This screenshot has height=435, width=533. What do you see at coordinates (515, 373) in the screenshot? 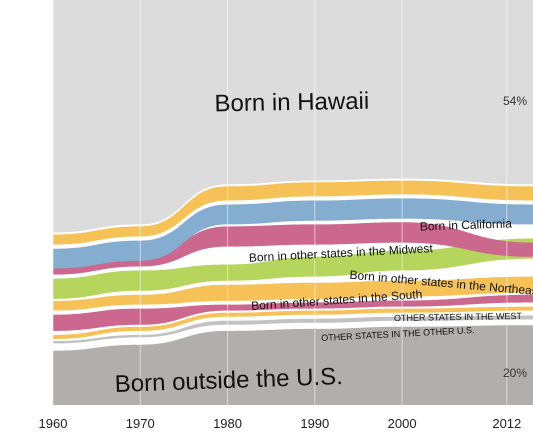
I see `percent-annotation: 20%` at bounding box center [515, 373].